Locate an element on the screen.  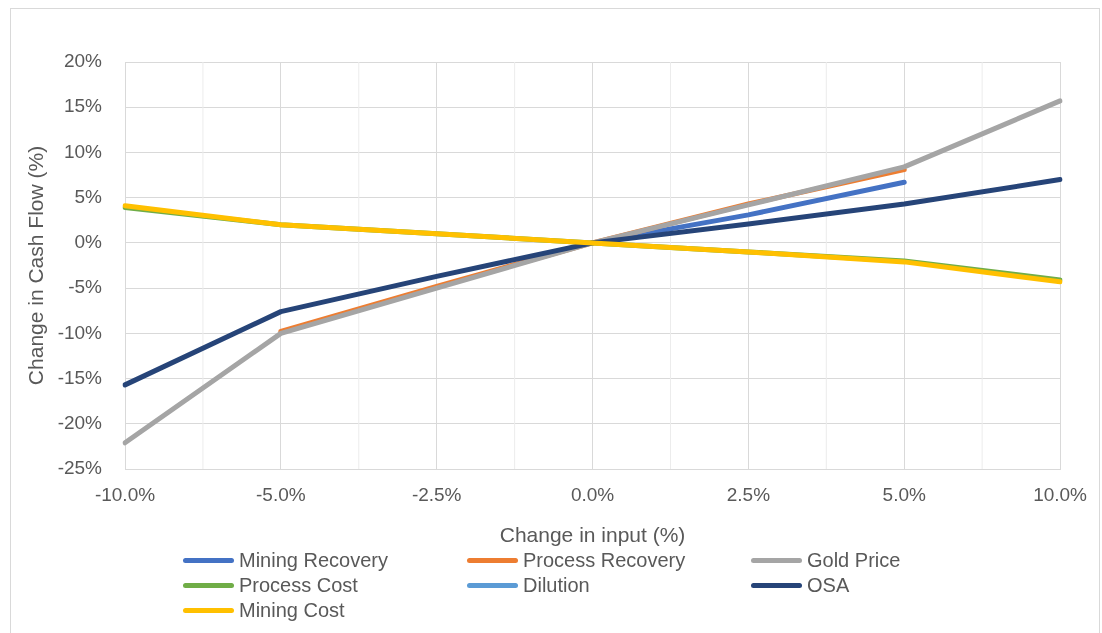
legend-label: Process Recovery is located at coordinates (604, 560).